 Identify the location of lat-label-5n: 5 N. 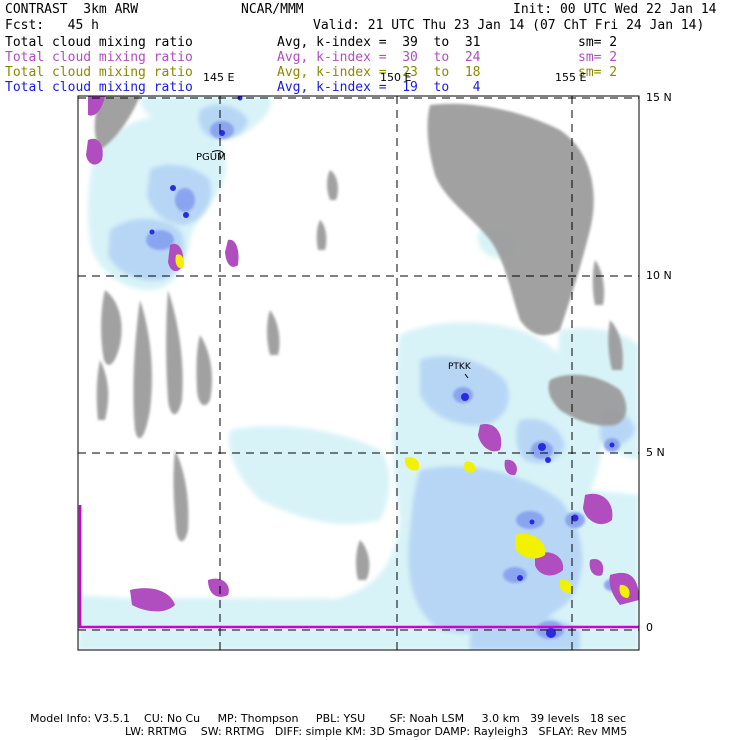
(655, 452).